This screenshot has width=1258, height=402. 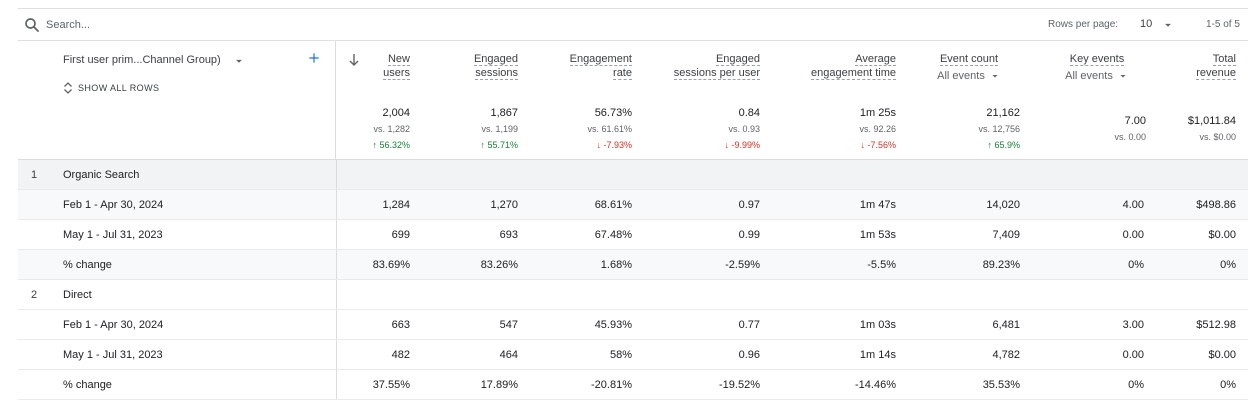 What do you see at coordinates (1135, 121) in the screenshot?
I see `total-value: 7.00` at bounding box center [1135, 121].